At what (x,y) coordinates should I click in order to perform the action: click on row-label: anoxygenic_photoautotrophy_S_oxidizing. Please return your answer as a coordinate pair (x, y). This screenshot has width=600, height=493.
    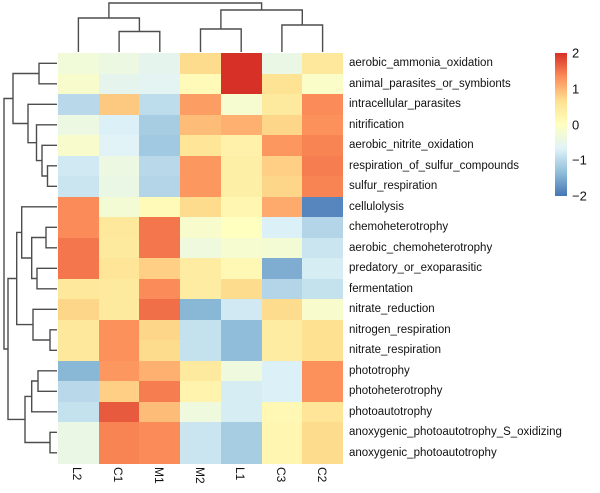
    Looking at the image, I should click on (455, 432).